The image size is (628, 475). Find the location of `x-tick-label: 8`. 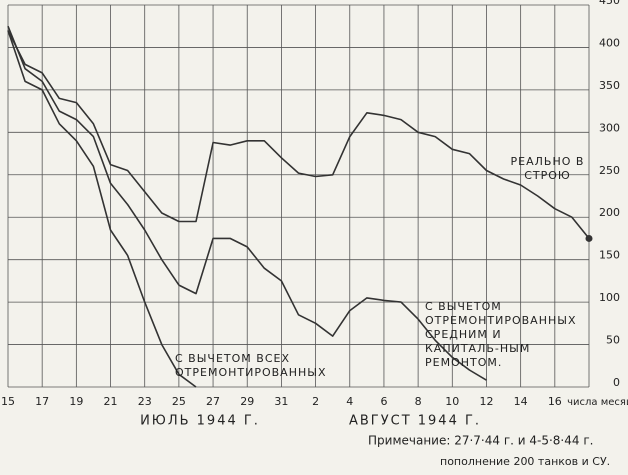

x-tick-label: 8 is located at coordinates (418, 401).